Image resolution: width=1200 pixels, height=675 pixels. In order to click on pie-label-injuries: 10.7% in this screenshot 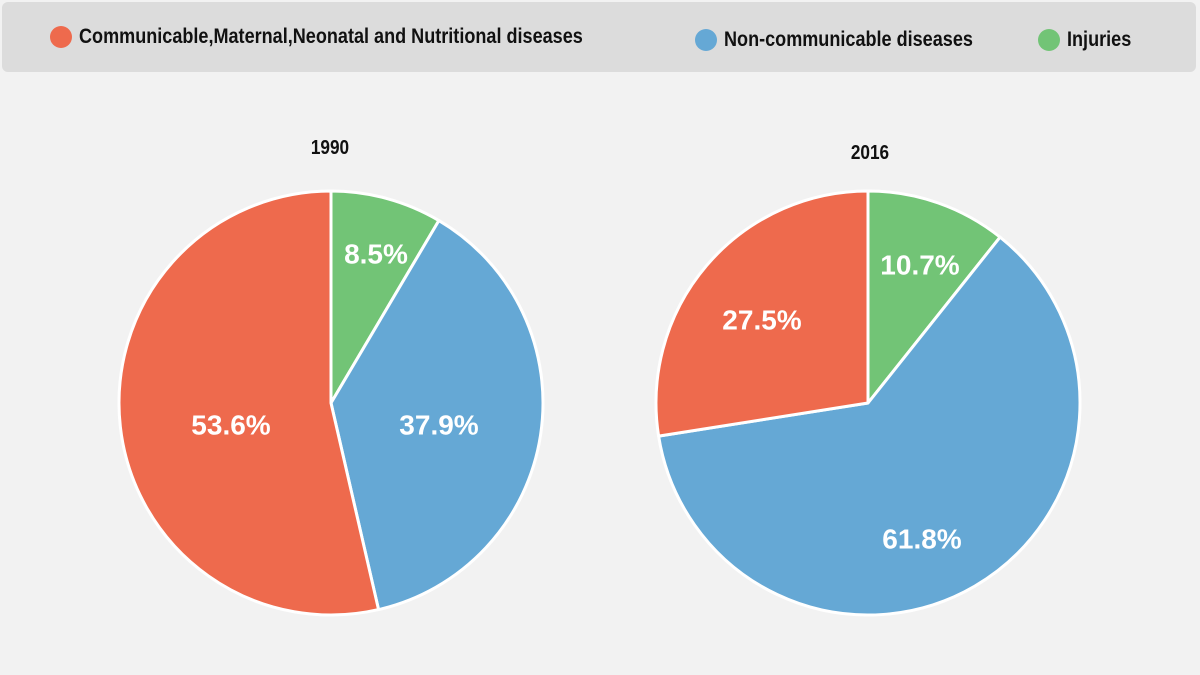, I will do `click(919, 264)`.